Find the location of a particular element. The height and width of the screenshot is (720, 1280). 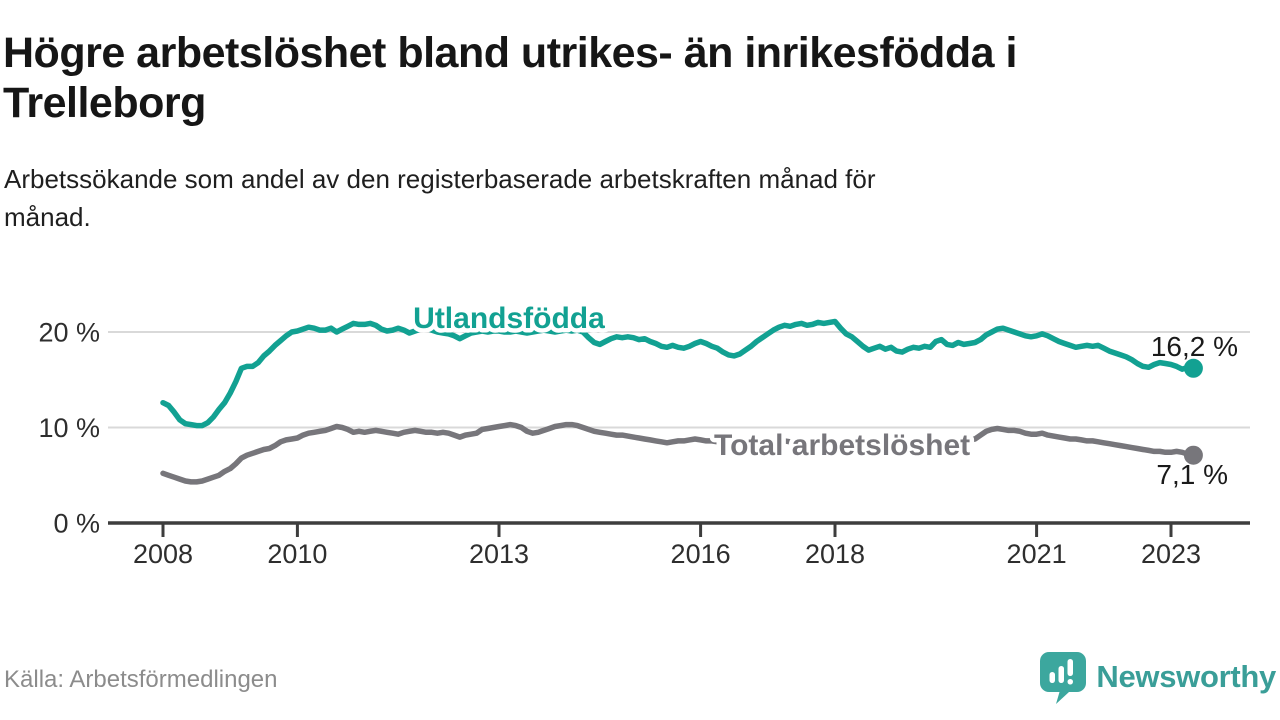

y-tick-label-10: 10 % is located at coordinates (69, 428).